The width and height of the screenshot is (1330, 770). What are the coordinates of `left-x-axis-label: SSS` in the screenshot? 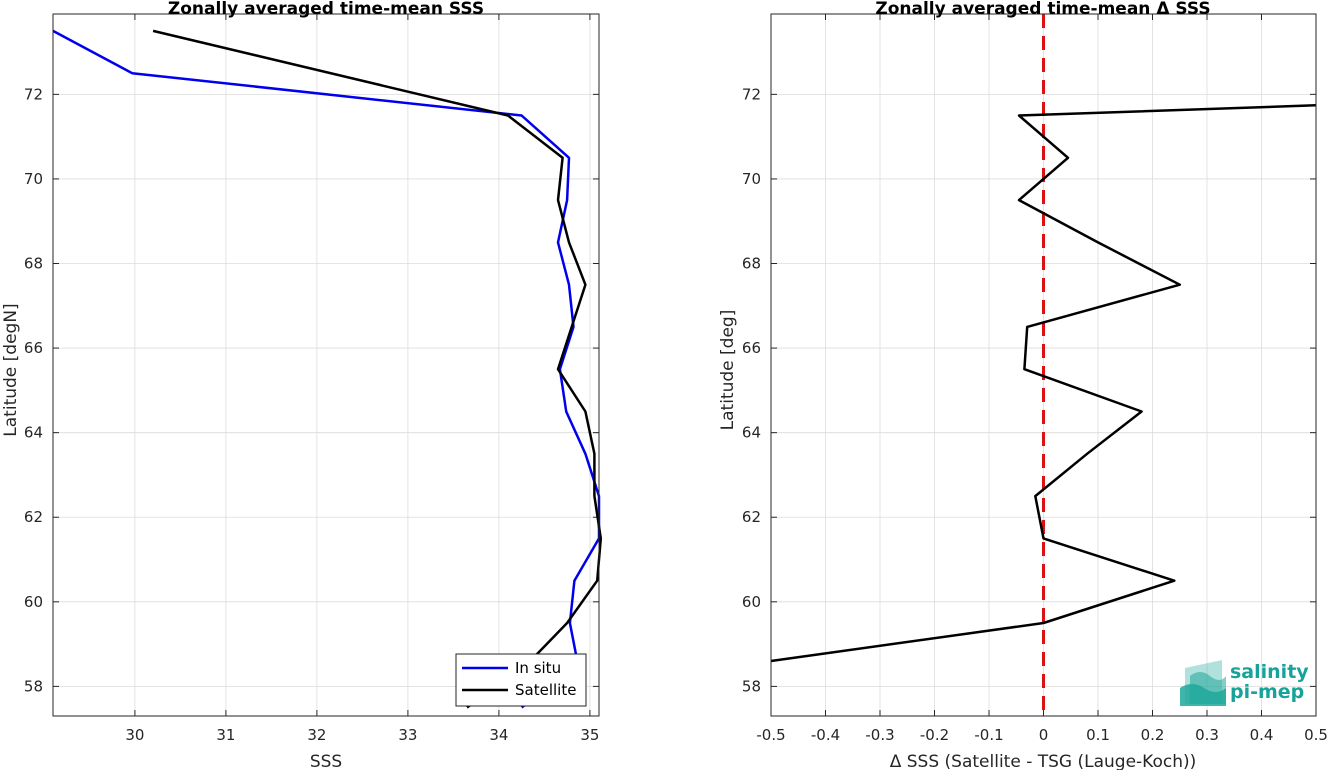 It's located at (326, 761).